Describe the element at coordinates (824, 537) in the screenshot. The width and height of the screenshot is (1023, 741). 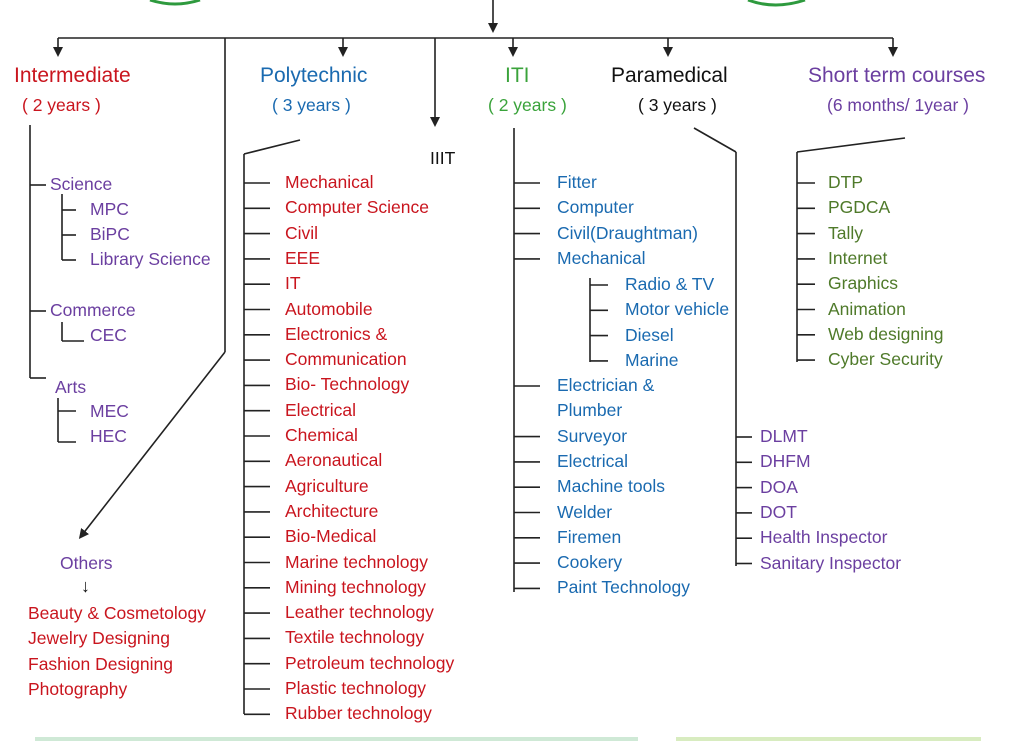
I see `paramedical-item: Health Inspector` at that location.